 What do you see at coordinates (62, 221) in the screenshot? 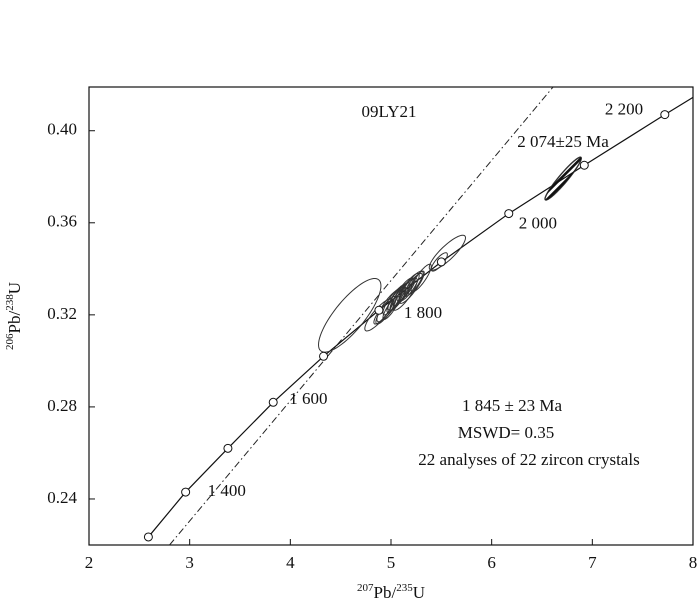
I see `y-tick-label: 0.36` at bounding box center [62, 221].